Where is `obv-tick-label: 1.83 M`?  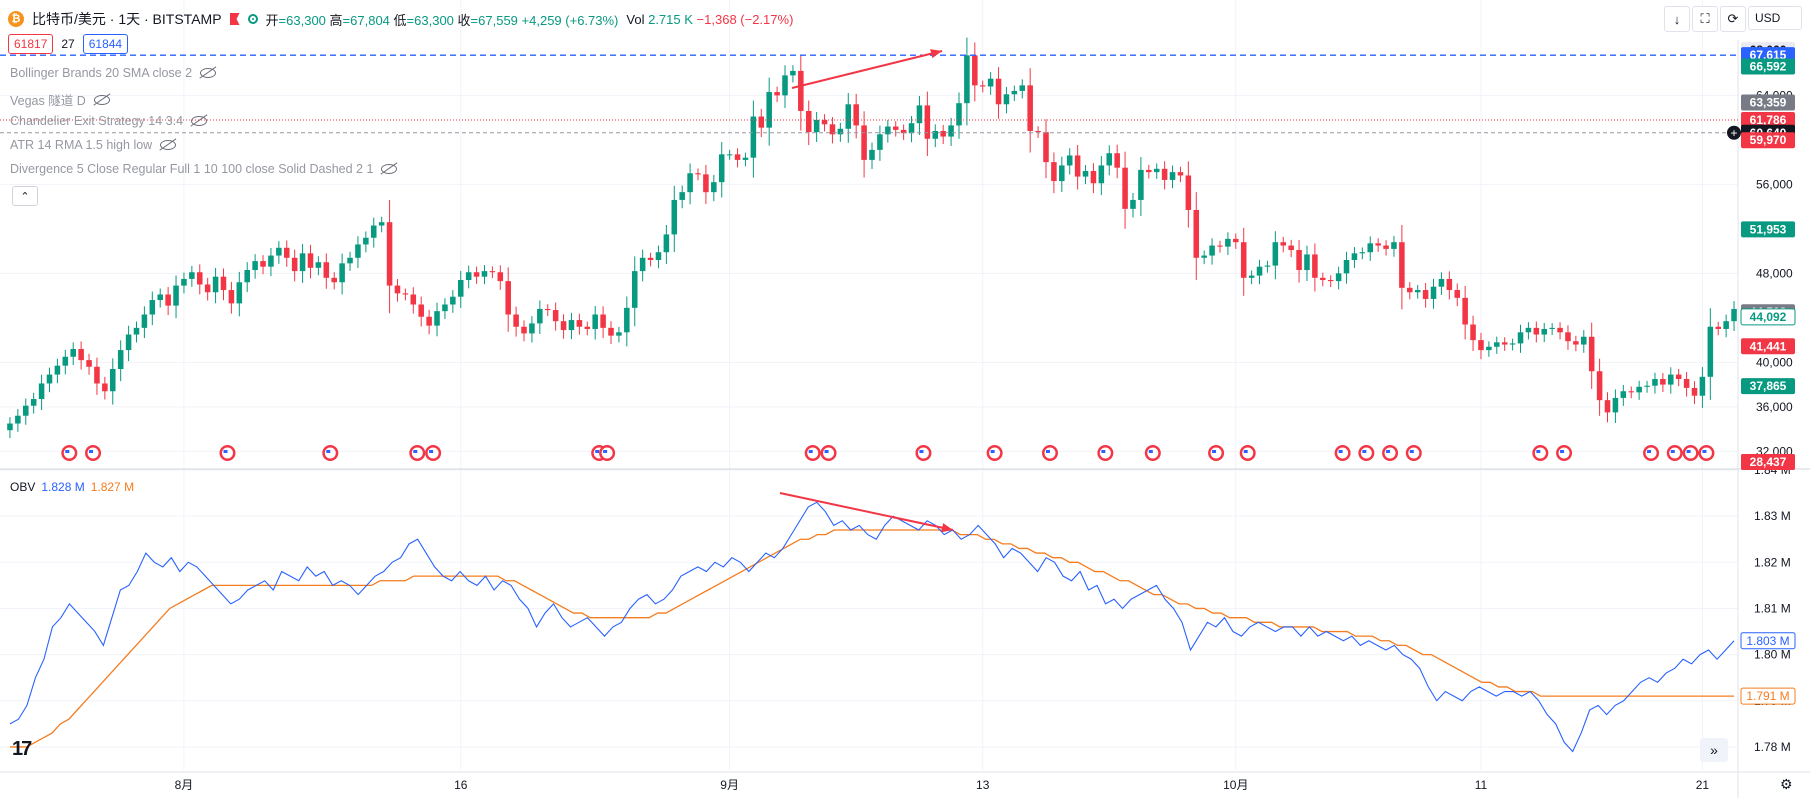 obv-tick-label: 1.83 M is located at coordinates (1772, 516).